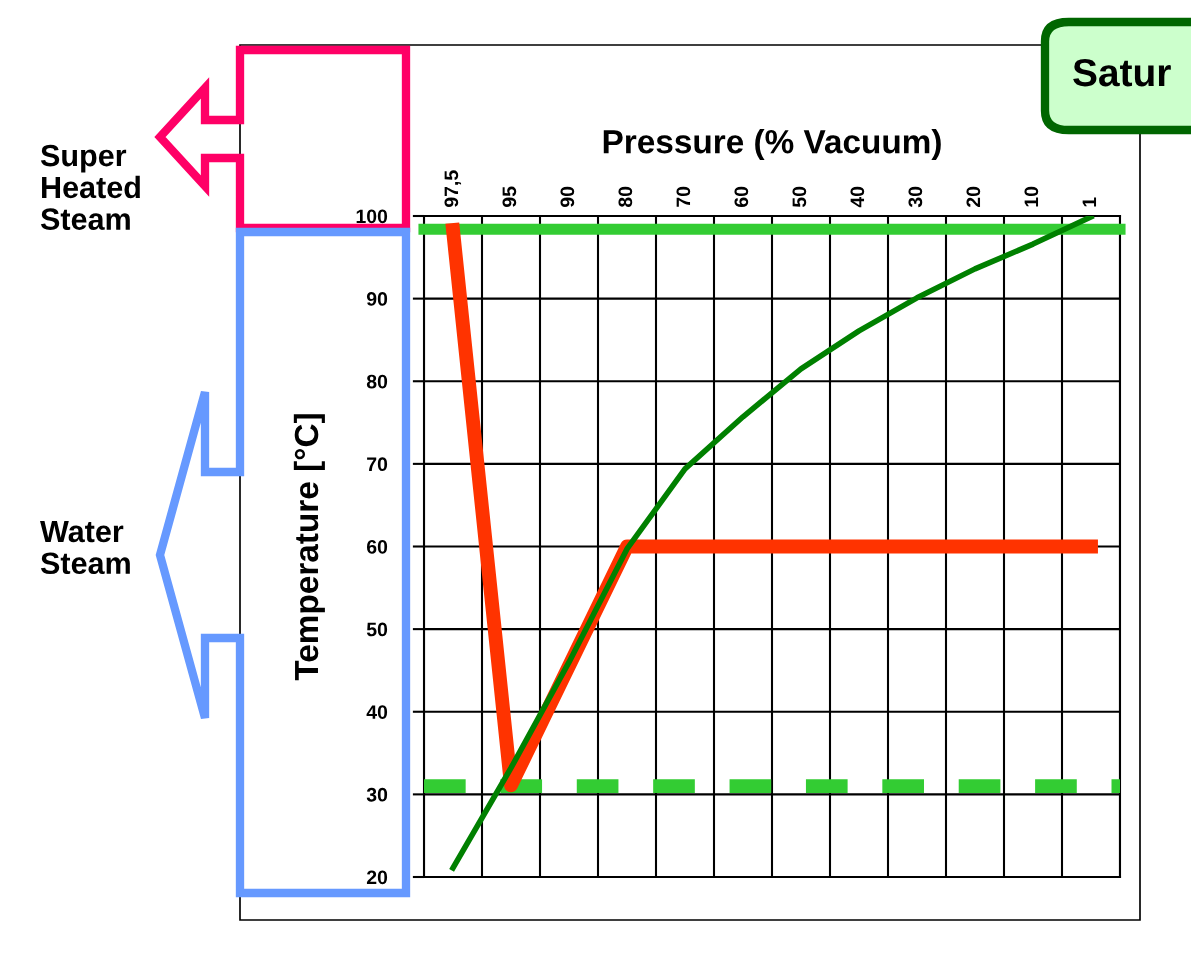 This screenshot has height=968, width=1191. I want to click on y-tick-label: 80, so click(377, 381).